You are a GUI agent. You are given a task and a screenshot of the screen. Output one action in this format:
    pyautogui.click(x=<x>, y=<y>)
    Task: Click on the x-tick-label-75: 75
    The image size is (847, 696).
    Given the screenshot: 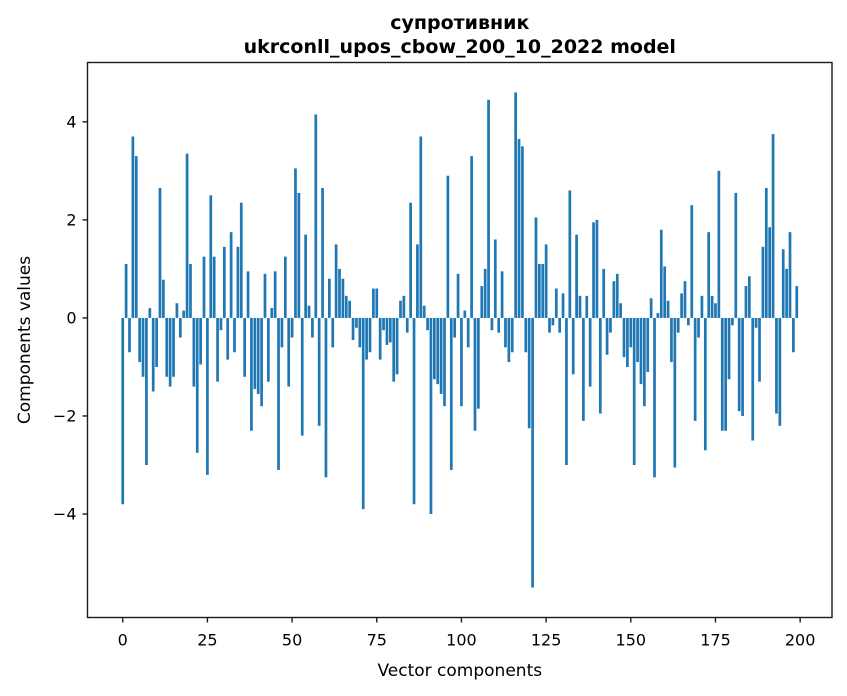 What is the action you would take?
    pyautogui.click(x=377, y=640)
    